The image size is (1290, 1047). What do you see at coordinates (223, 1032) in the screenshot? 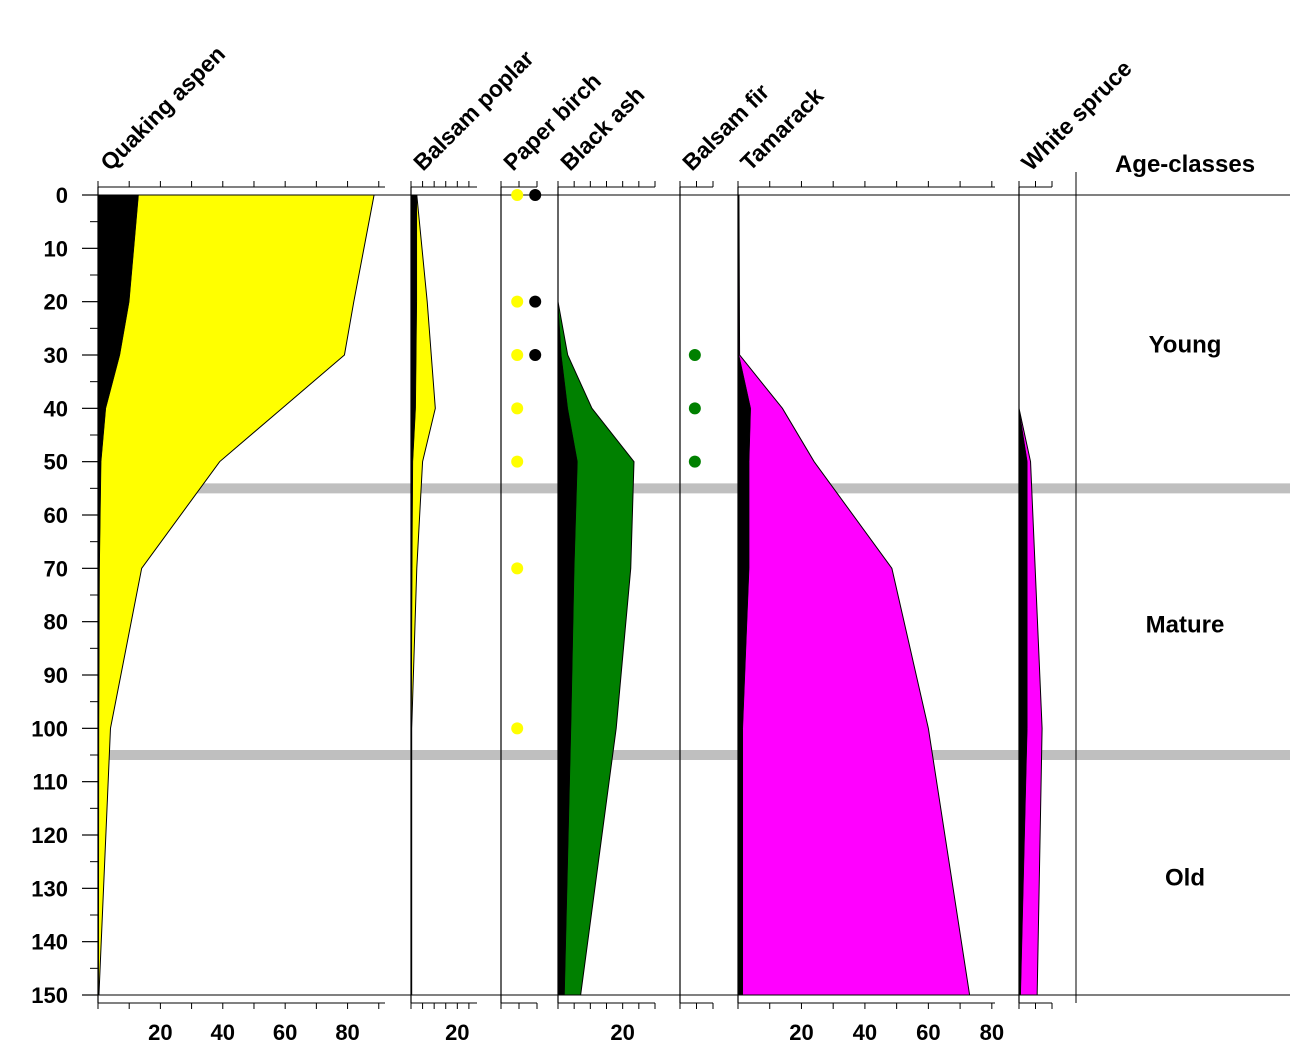
I see `quaking-aspen-x-tick-label: 40` at bounding box center [223, 1032].